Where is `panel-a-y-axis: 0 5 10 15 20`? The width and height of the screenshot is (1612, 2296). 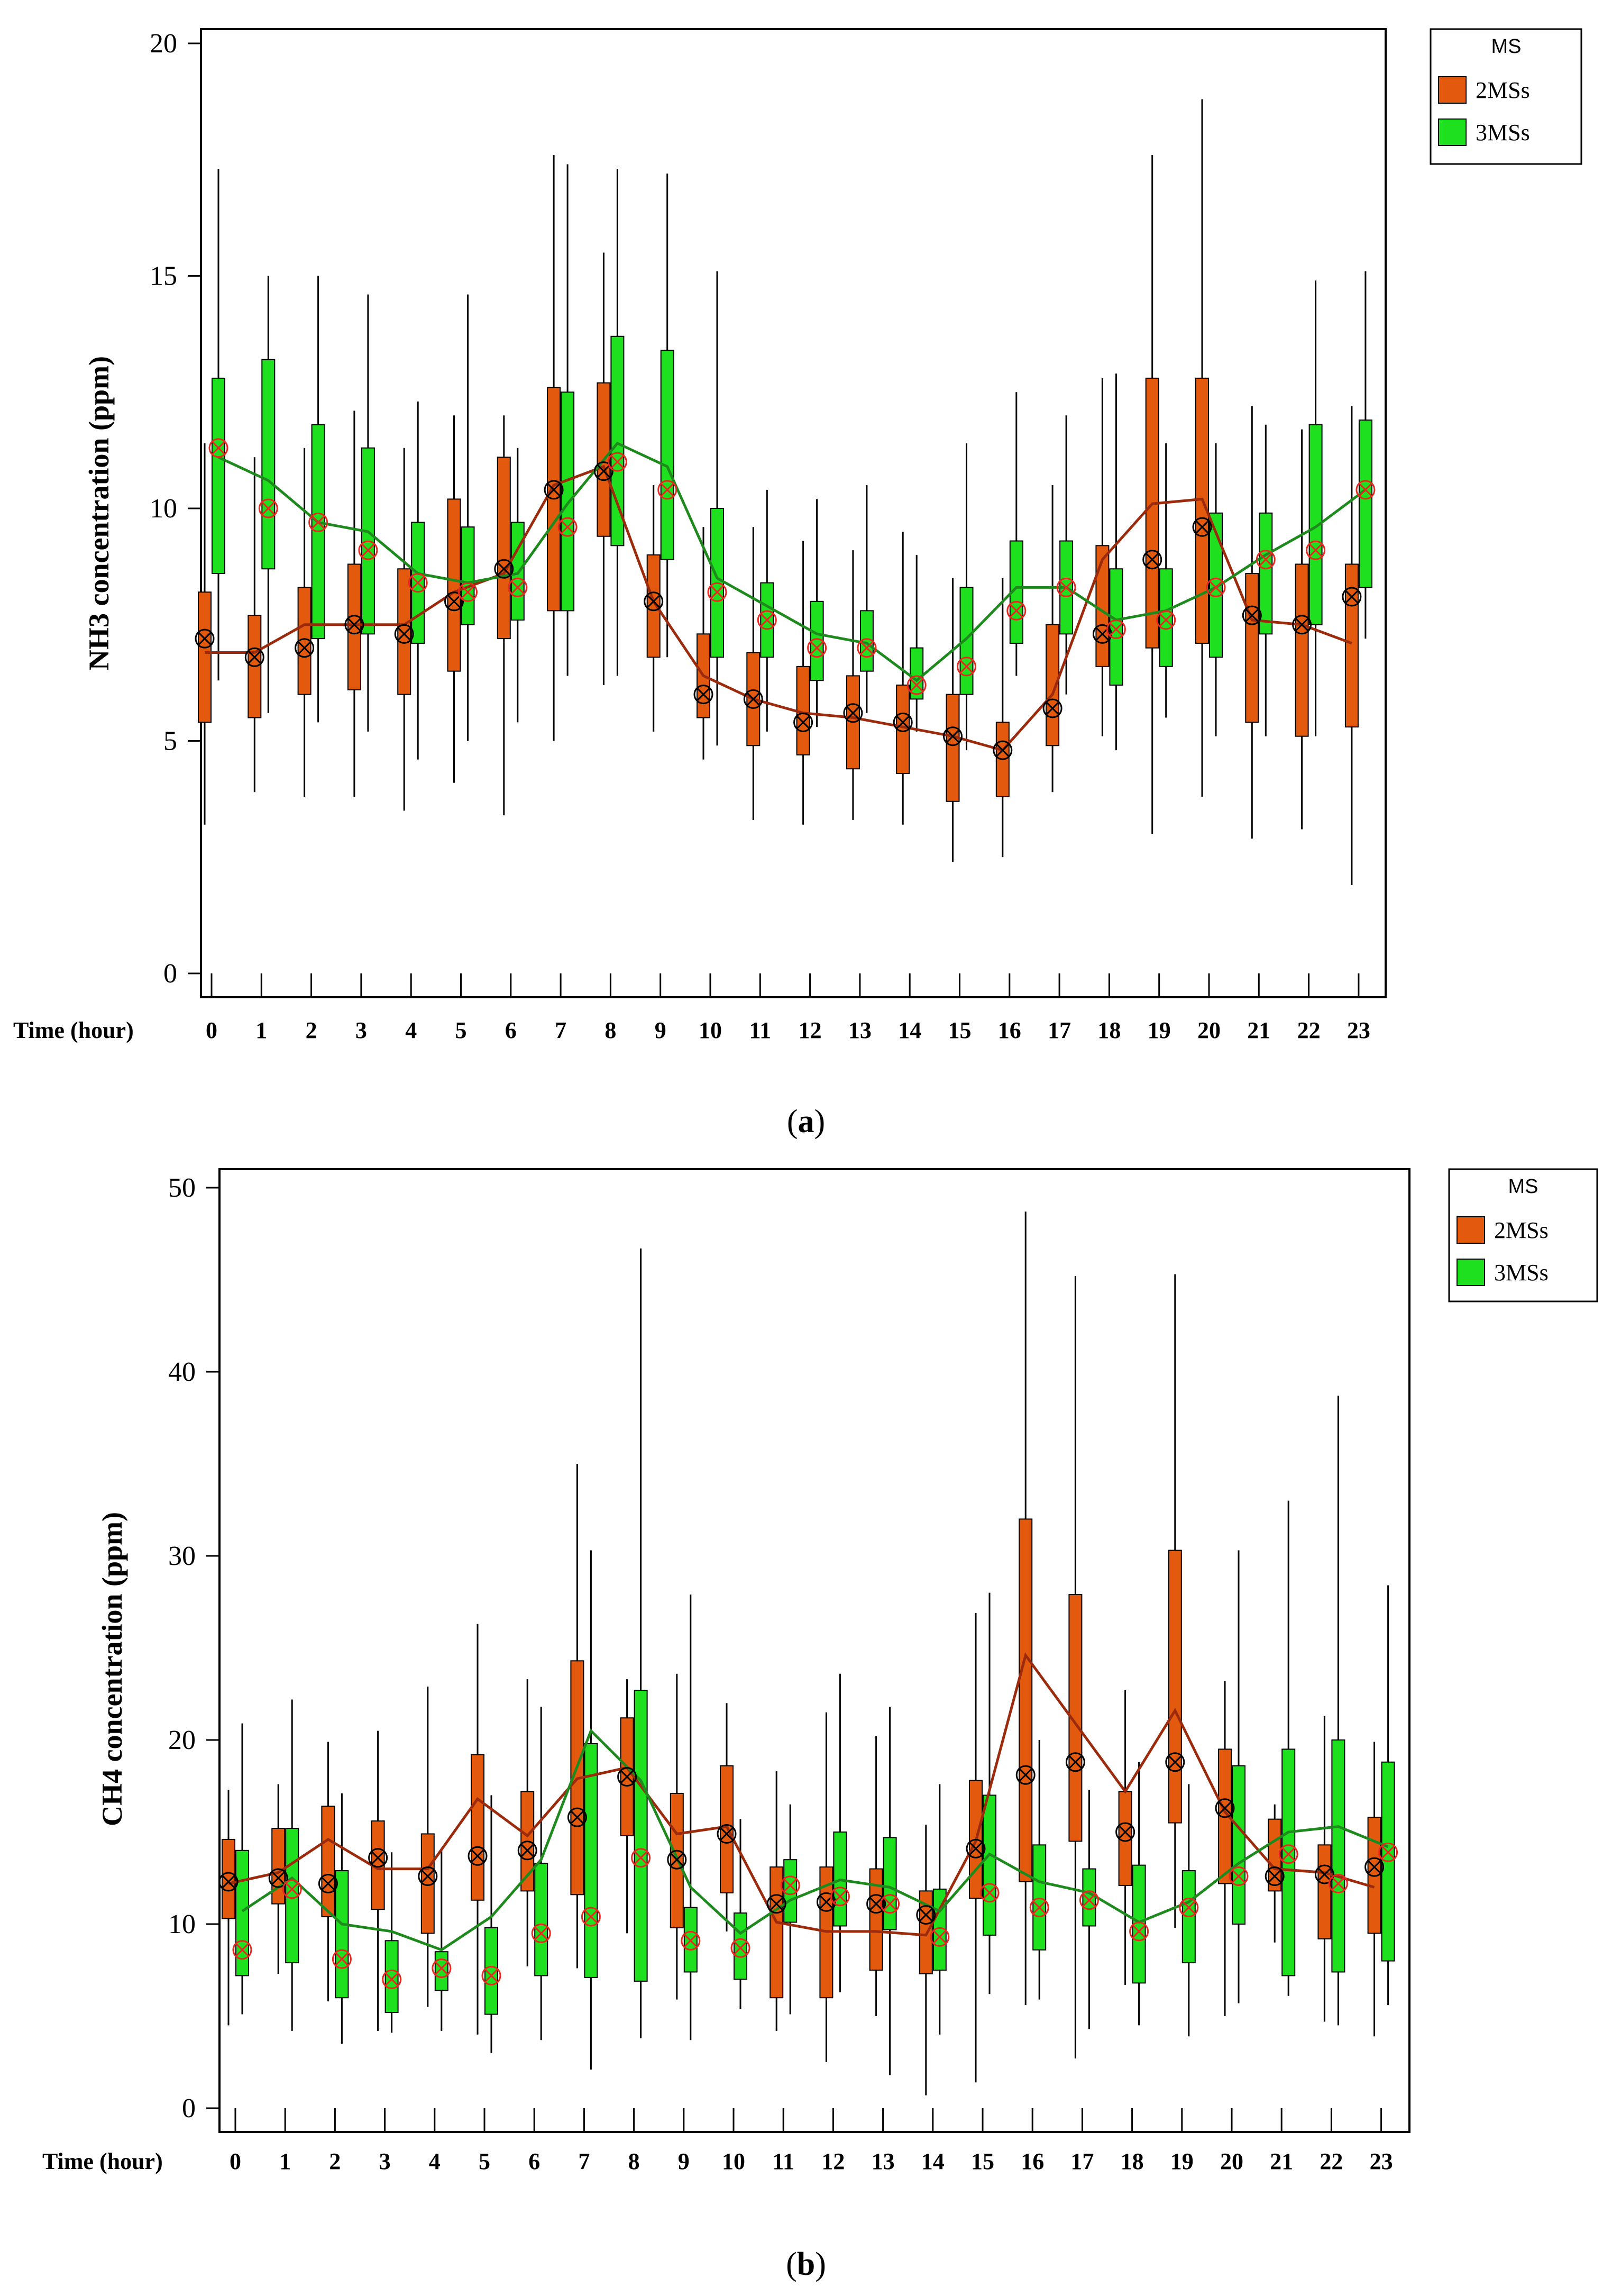 panel-a-y-axis: 0 5 10 15 20 is located at coordinates (175, 509).